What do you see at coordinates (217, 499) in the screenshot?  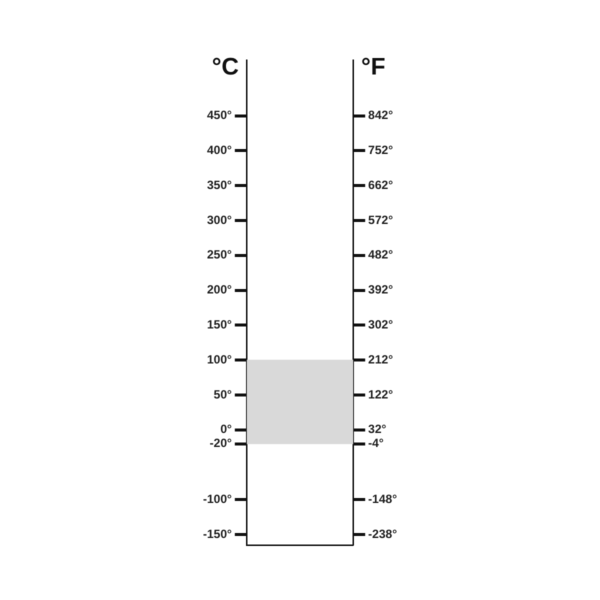 I see `y-tick-label: -100°` at bounding box center [217, 499].